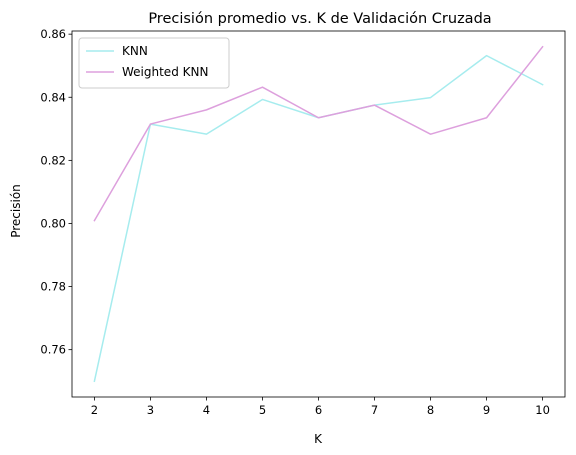 The height and width of the screenshot is (455, 576). Describe the element at coordinates (94, 410) in the screenshot. I see `x-tick-label-0: 2` at that location.